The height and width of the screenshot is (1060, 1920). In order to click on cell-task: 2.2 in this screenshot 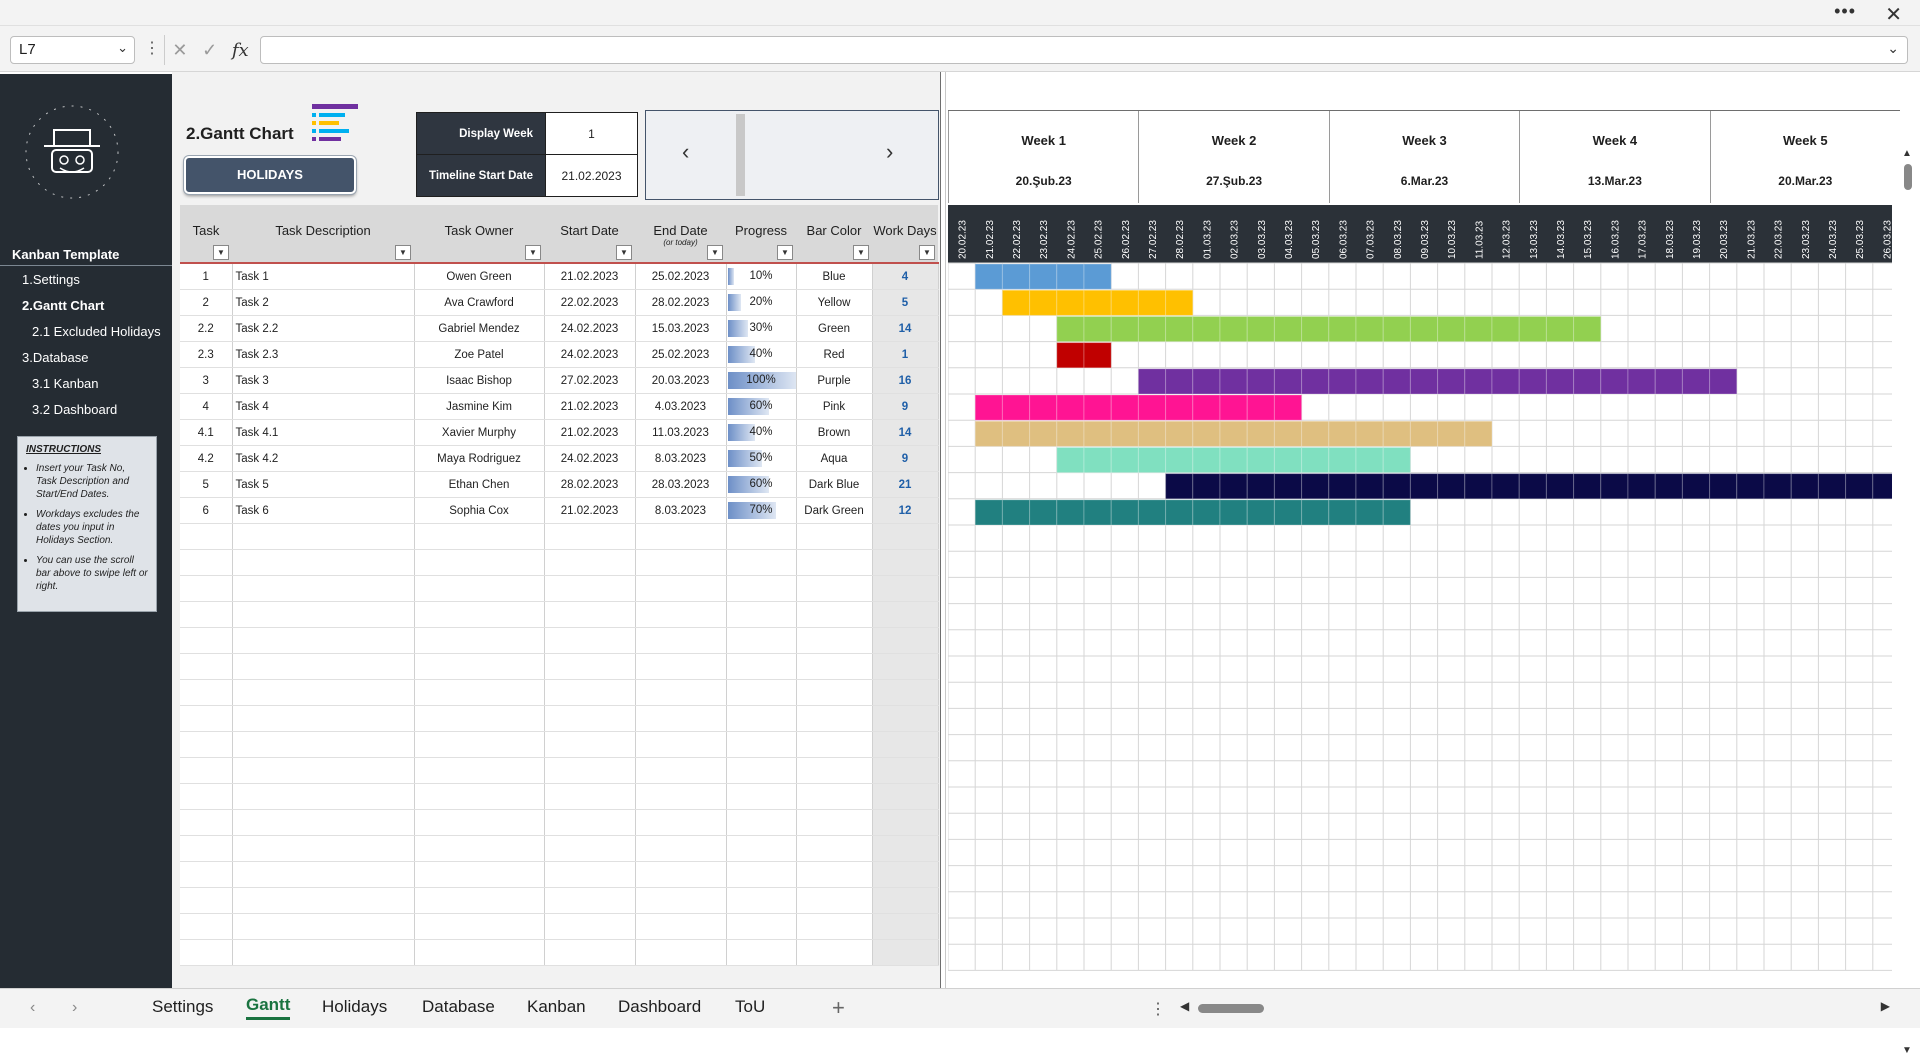, I will do `click(206, 328)`.